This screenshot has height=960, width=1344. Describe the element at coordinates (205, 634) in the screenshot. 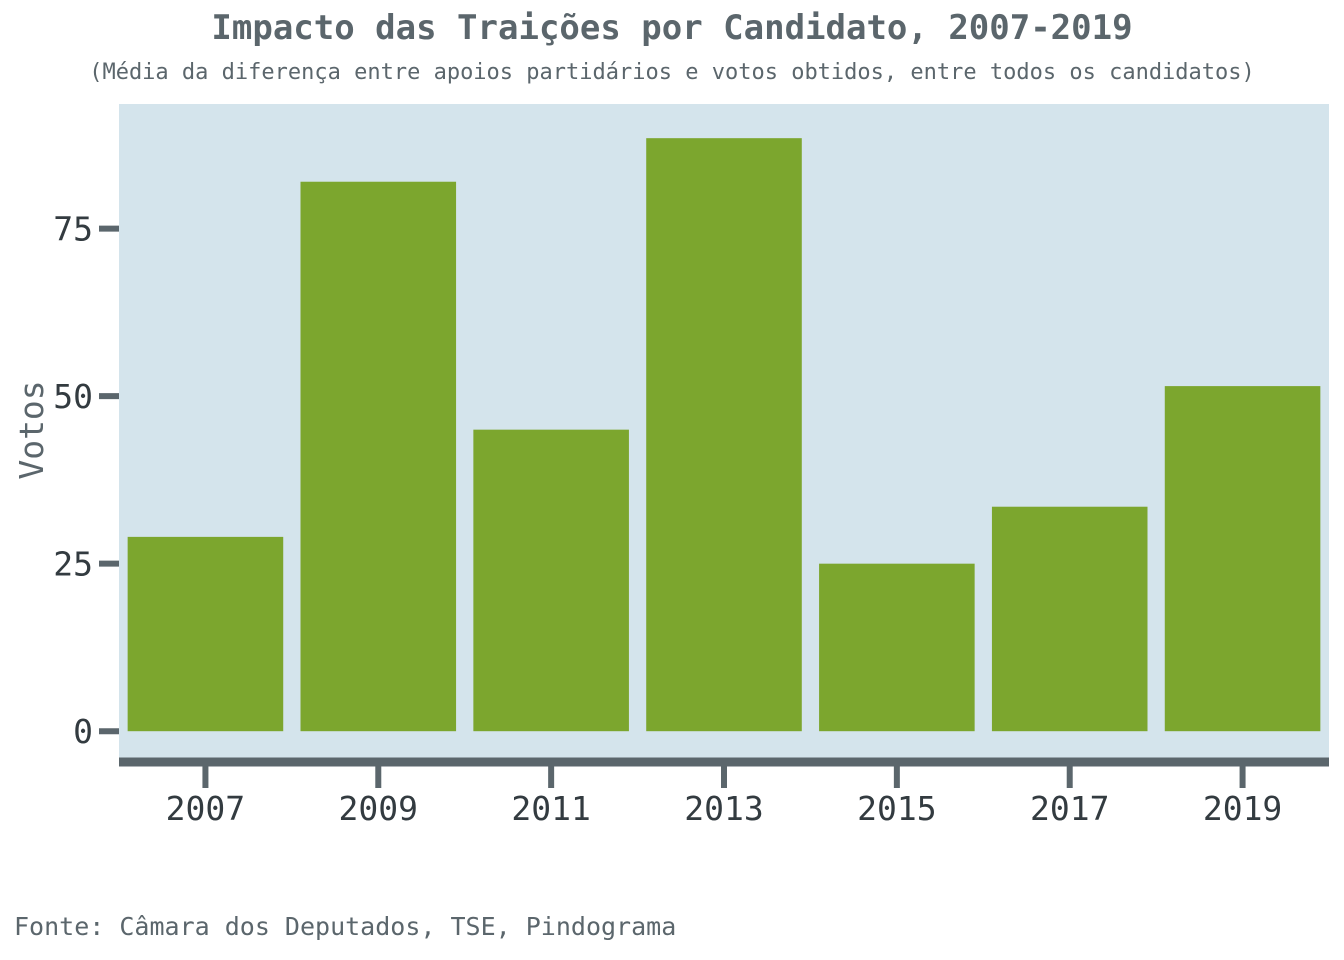

I see `bar-2007` at that location.